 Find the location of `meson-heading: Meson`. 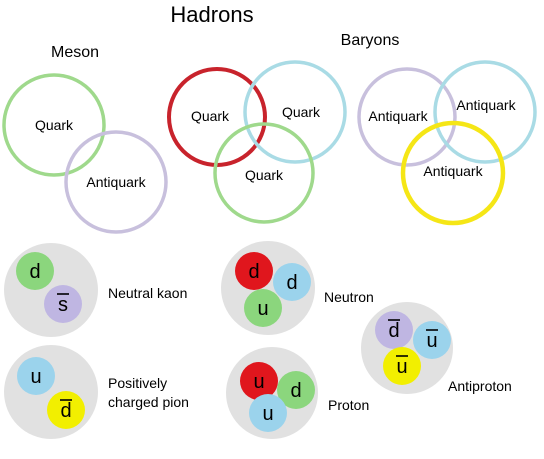

meson-heading: Meson is located at coordinates (75, 52).